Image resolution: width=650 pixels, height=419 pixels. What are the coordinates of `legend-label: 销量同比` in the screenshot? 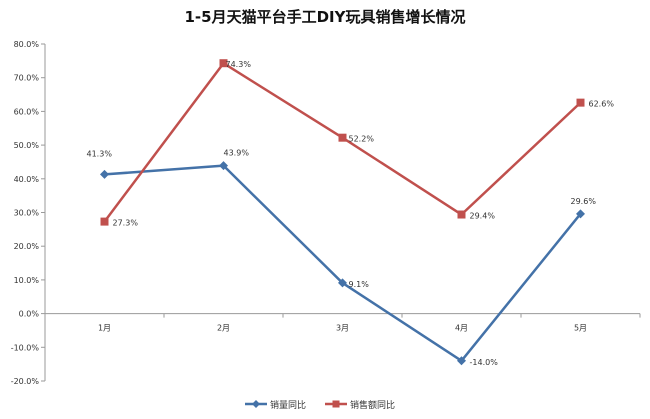 It's located at (288, 405).